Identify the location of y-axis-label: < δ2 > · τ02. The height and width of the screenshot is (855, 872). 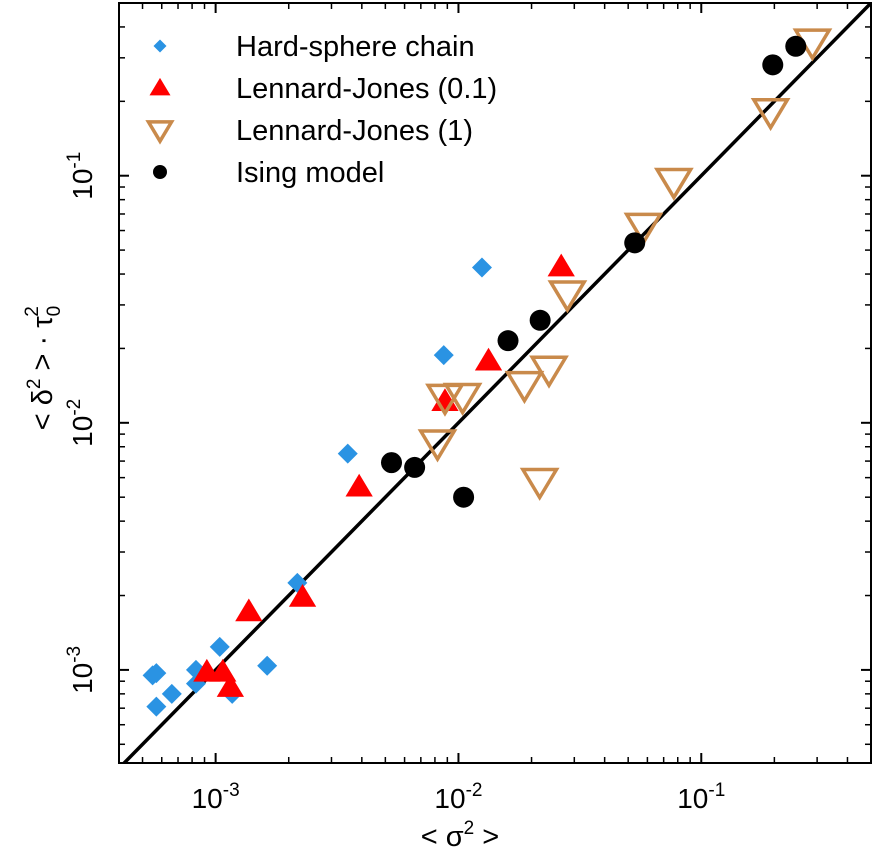
(43, 368).